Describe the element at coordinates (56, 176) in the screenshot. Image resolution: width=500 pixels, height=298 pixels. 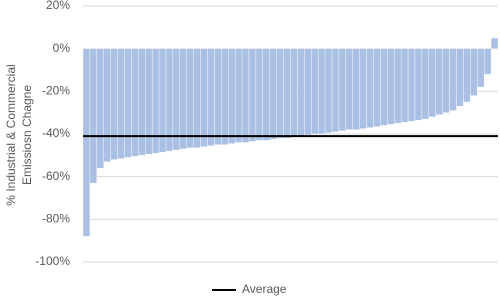
I see `y-tick-label: -60%` at that location.